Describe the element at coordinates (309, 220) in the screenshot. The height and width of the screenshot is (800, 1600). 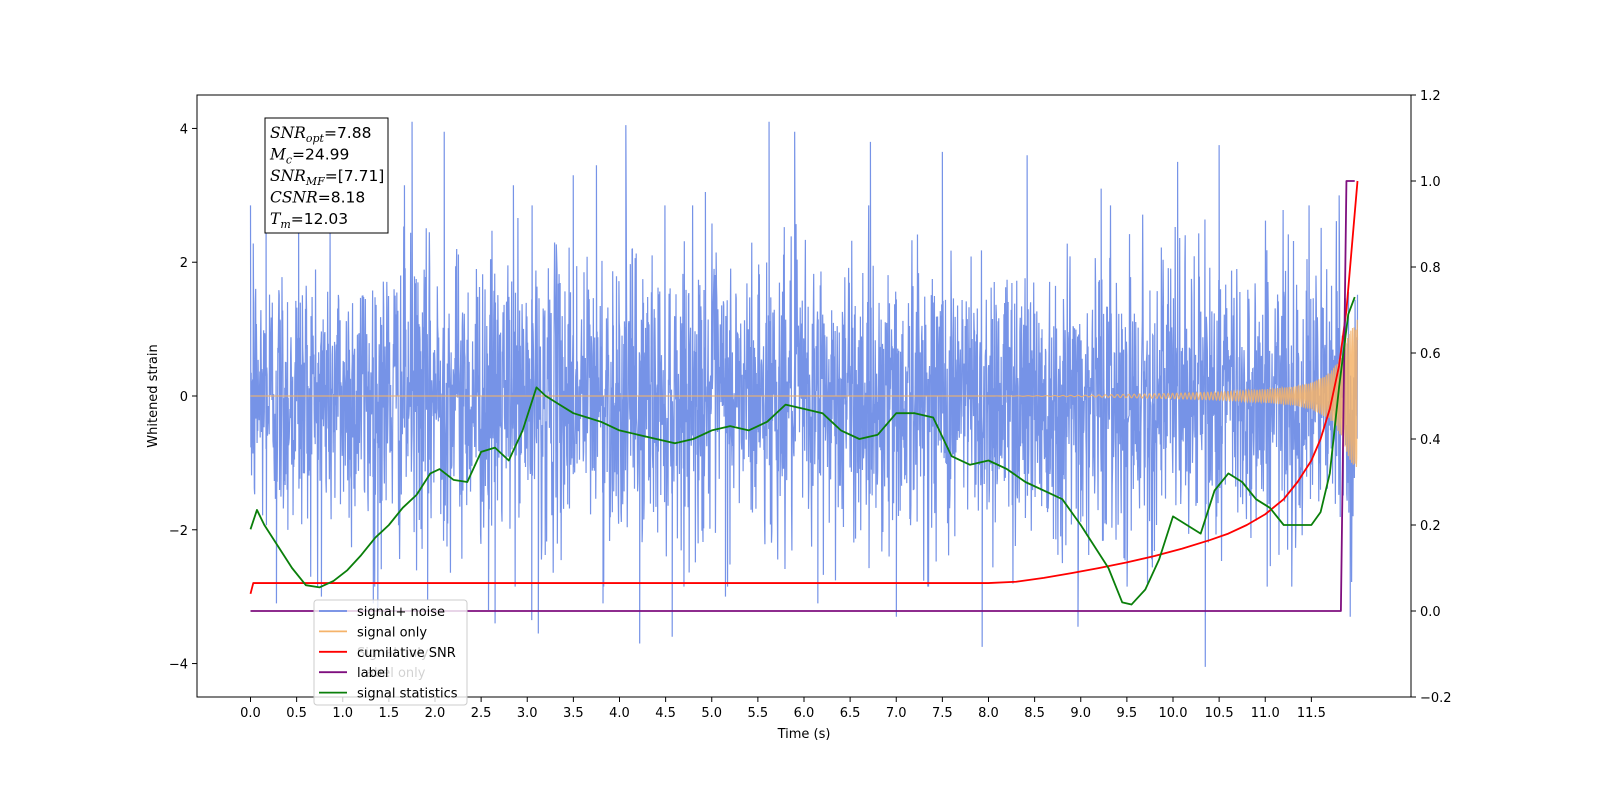
I see `annotation-line: Tm=12.03` at that location.